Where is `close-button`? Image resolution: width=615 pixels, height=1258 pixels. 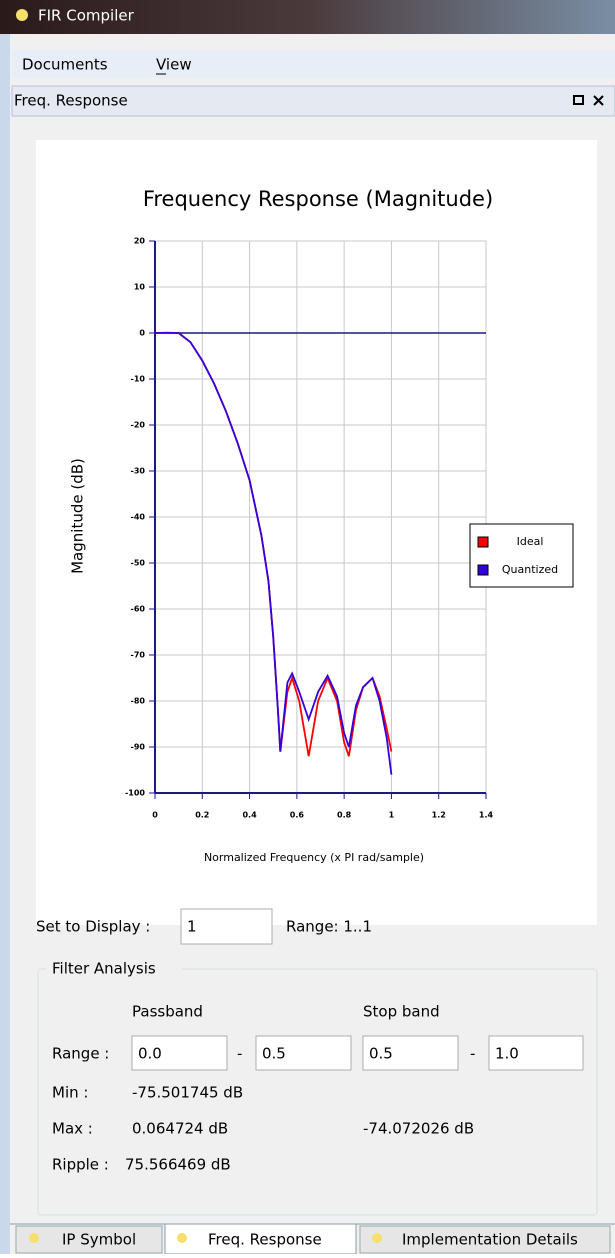 close-button is located at coordinates (598, 100).